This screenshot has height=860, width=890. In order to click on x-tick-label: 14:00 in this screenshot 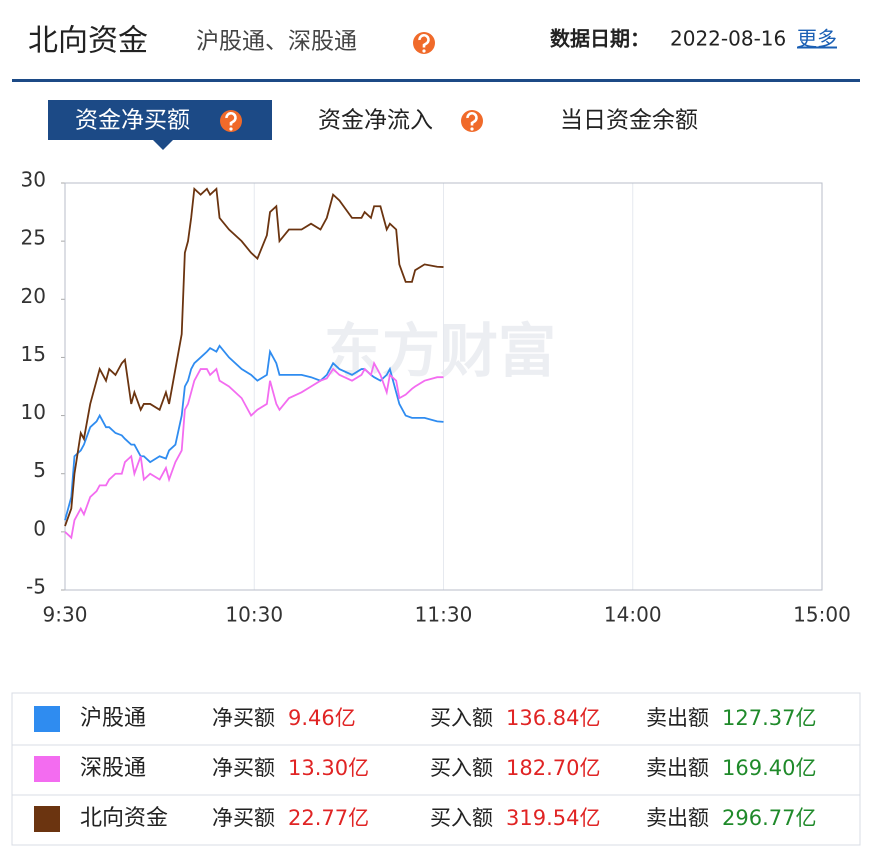, I will do `click(633, 615)`.